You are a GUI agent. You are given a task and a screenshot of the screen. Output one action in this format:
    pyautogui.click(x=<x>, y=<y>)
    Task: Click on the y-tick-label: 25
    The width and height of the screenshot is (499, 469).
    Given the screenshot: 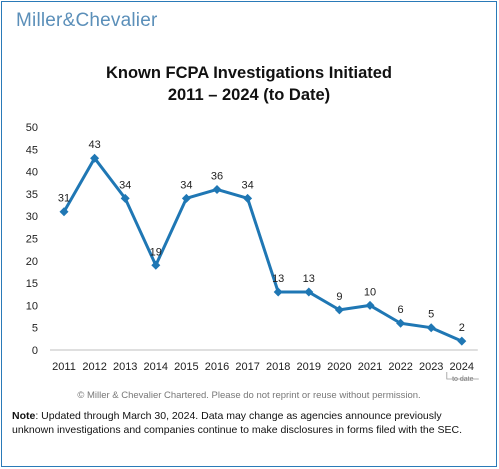 What is the action you would take?
    pyautogui.click(x=32, y=240)
    